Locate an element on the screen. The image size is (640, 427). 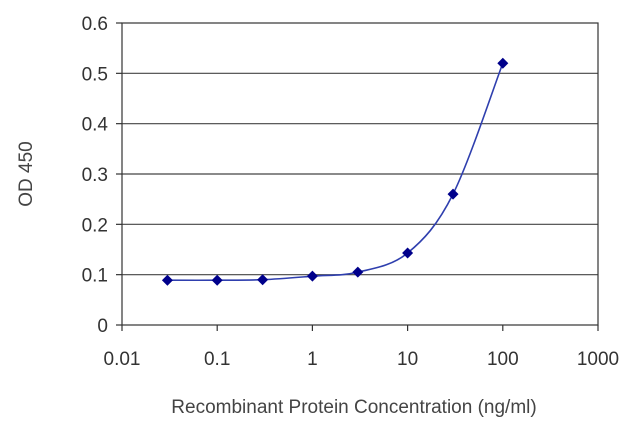
x-tick-label: 0.01 is located at coordinates (122, 359).